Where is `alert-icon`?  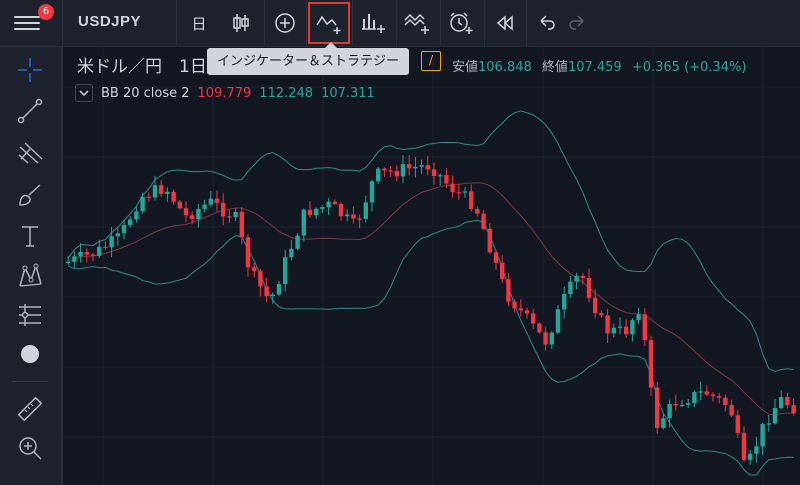
alert-icon is located at coordinates (461, 23).